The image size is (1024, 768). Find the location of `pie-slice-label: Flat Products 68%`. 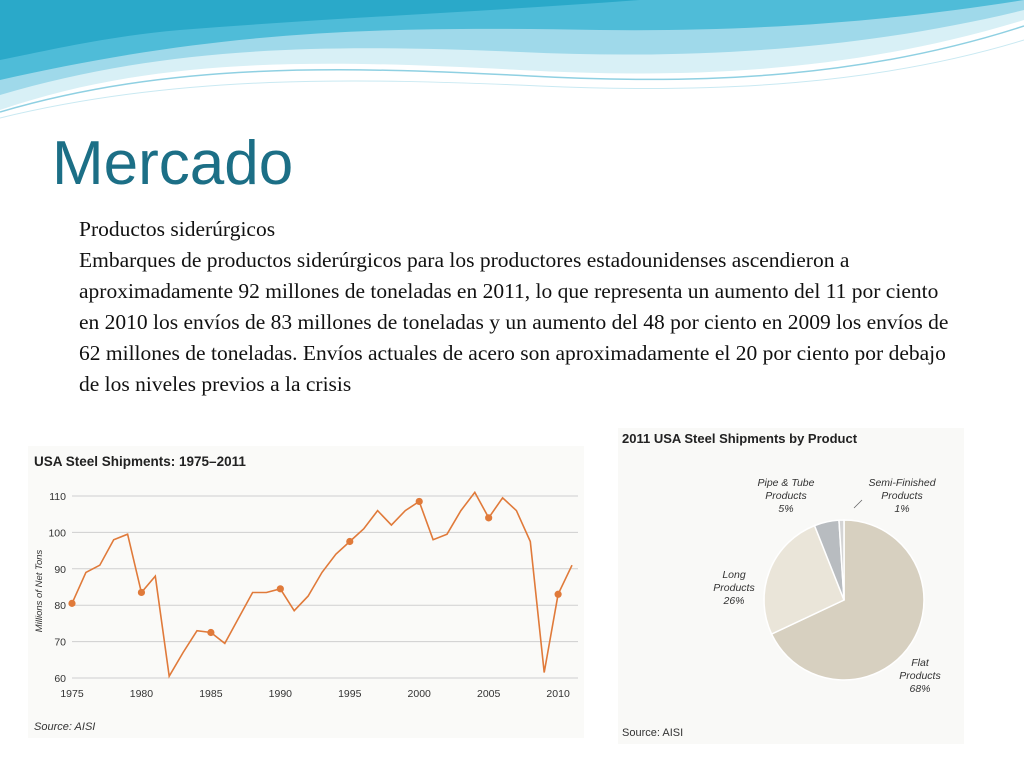

pie-slice-label: Flat Products 68% is located at coordinates (920, 676).